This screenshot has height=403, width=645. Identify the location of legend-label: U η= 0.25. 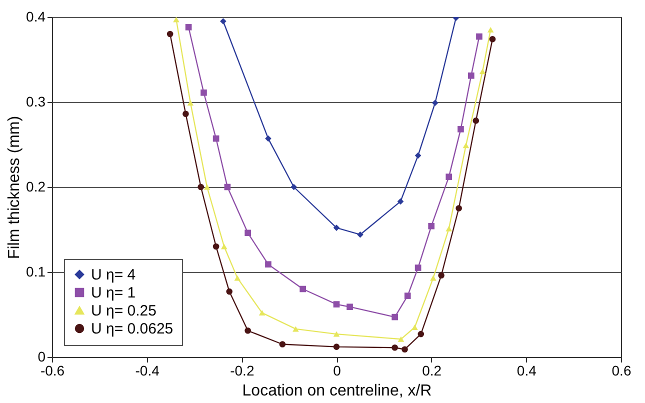
(123, 311).